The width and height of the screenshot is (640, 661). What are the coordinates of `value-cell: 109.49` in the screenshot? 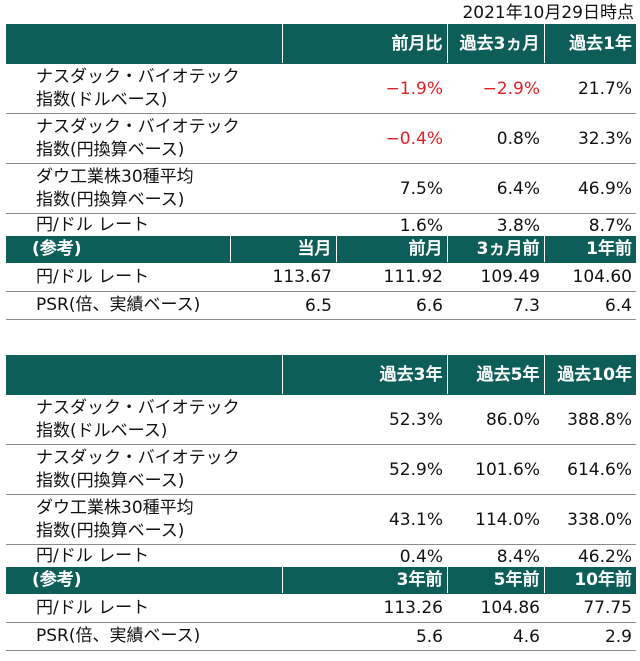 It's located at (495, 277).